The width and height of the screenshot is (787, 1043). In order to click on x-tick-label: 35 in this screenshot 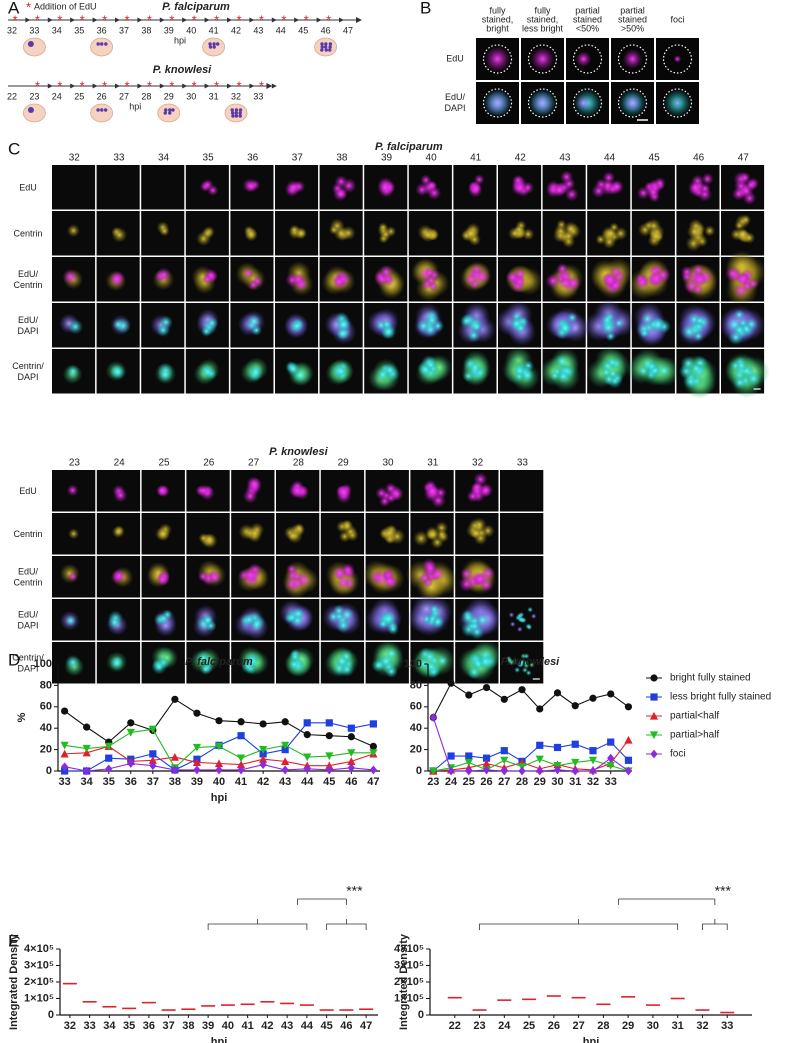, I will do `click(109, 782)`.